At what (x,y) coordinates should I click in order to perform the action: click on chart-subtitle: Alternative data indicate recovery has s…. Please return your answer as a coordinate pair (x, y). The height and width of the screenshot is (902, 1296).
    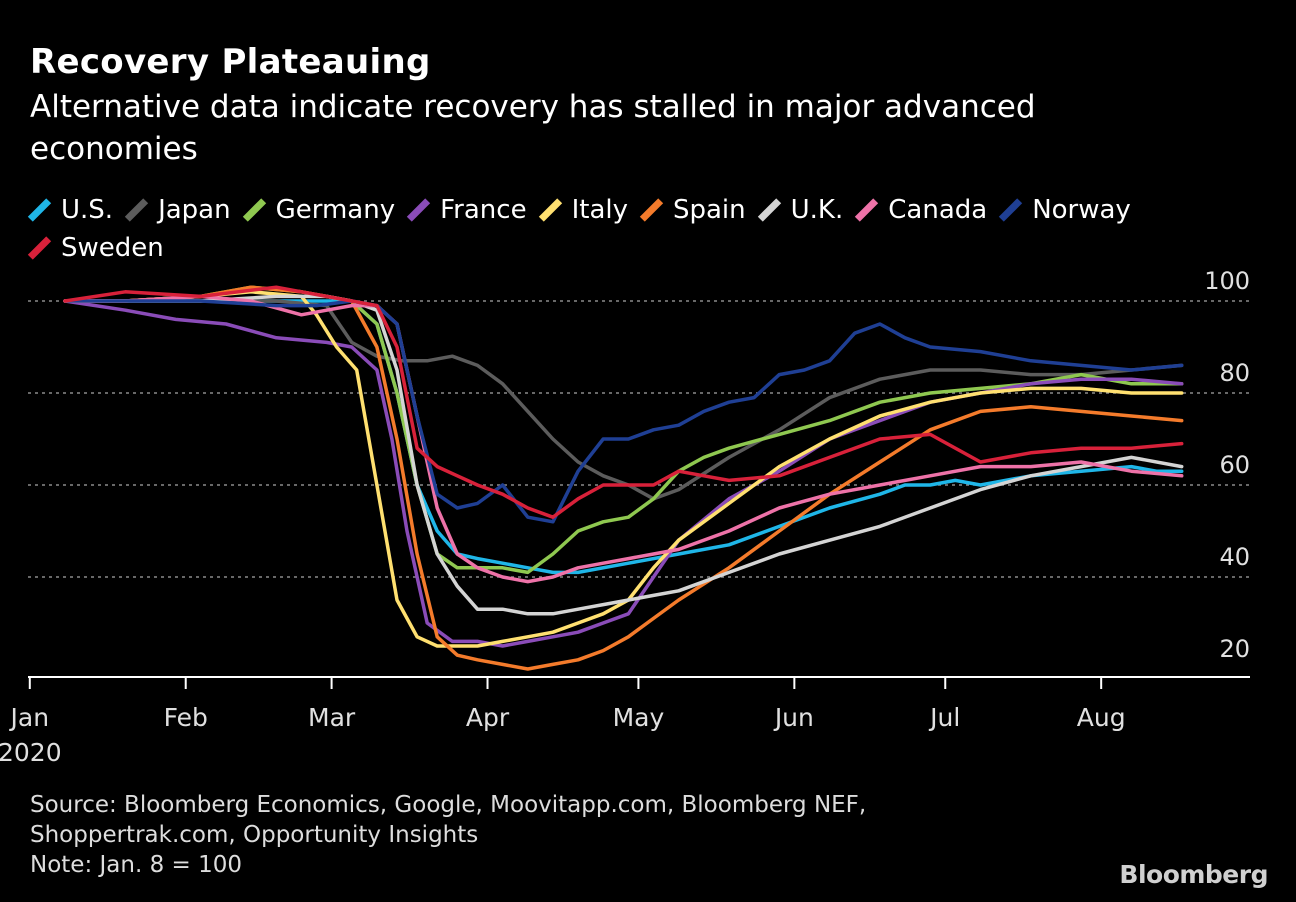
    Looking at the image, I should click on (533, 128).